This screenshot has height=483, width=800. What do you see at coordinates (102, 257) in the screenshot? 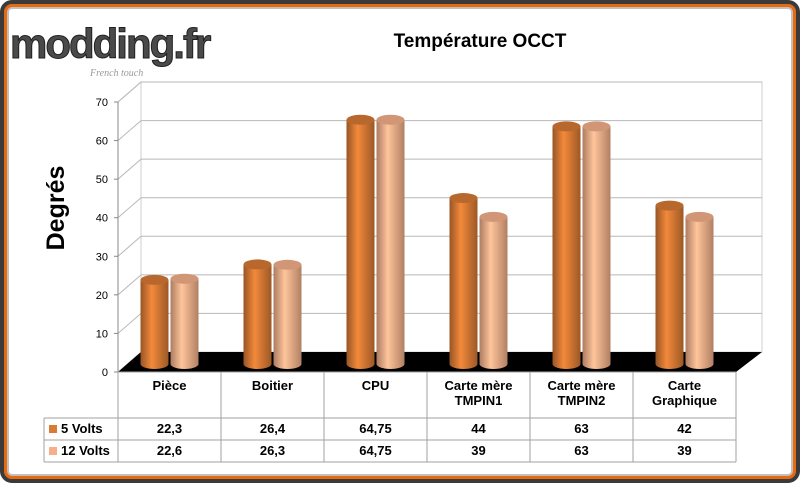
I see `y-tick-label: 30` at bounding box center [102, 257].